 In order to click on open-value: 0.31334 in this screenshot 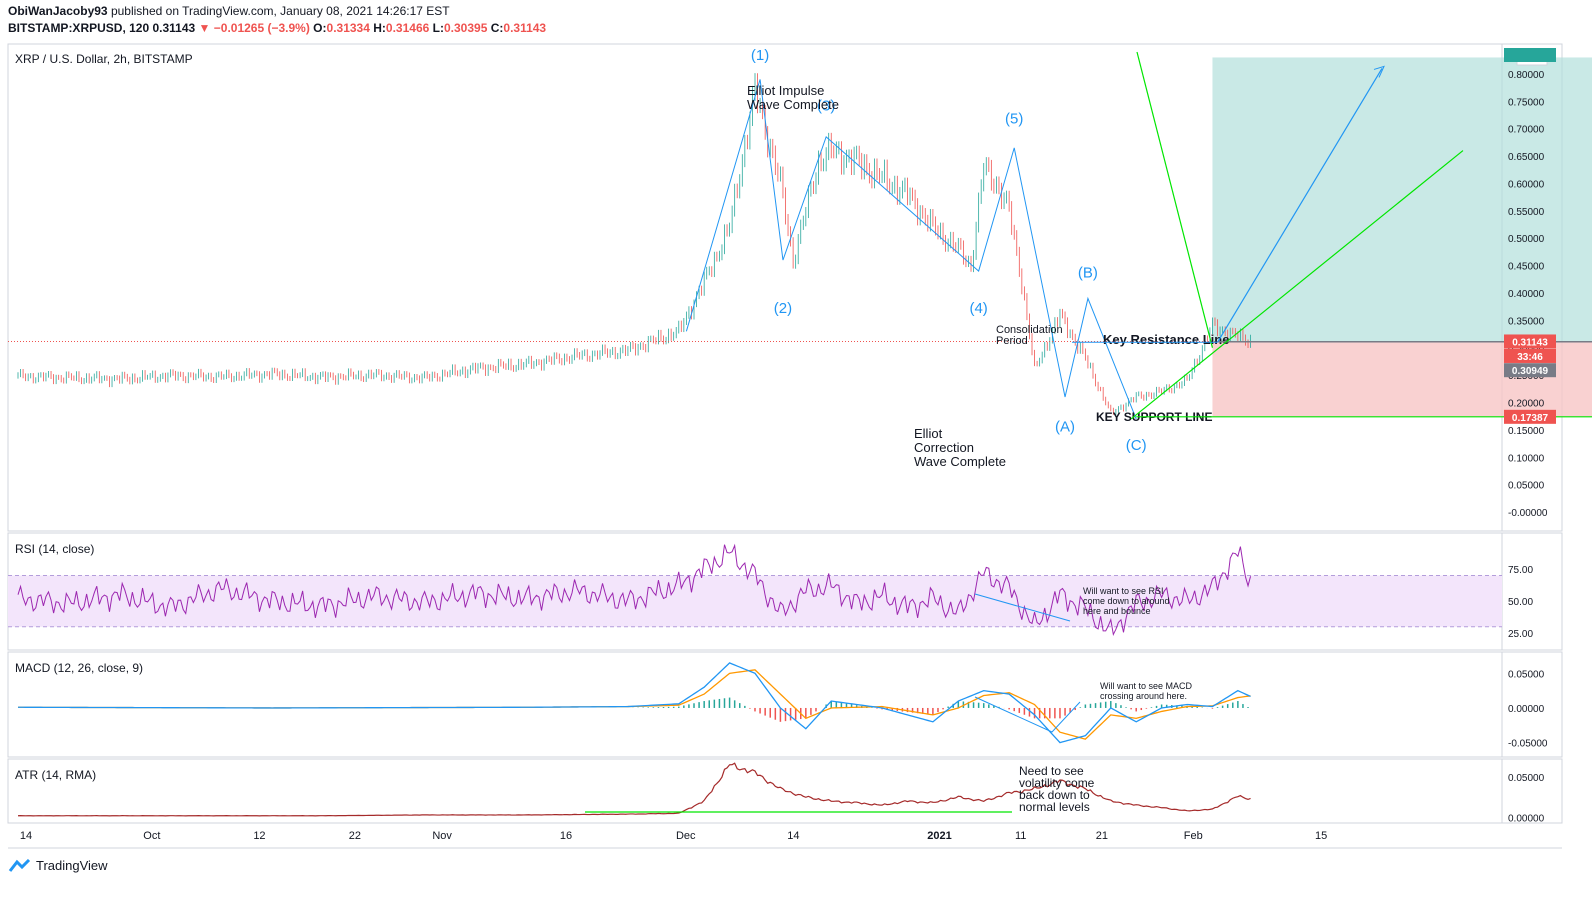, I will do `click(348, 28)`.